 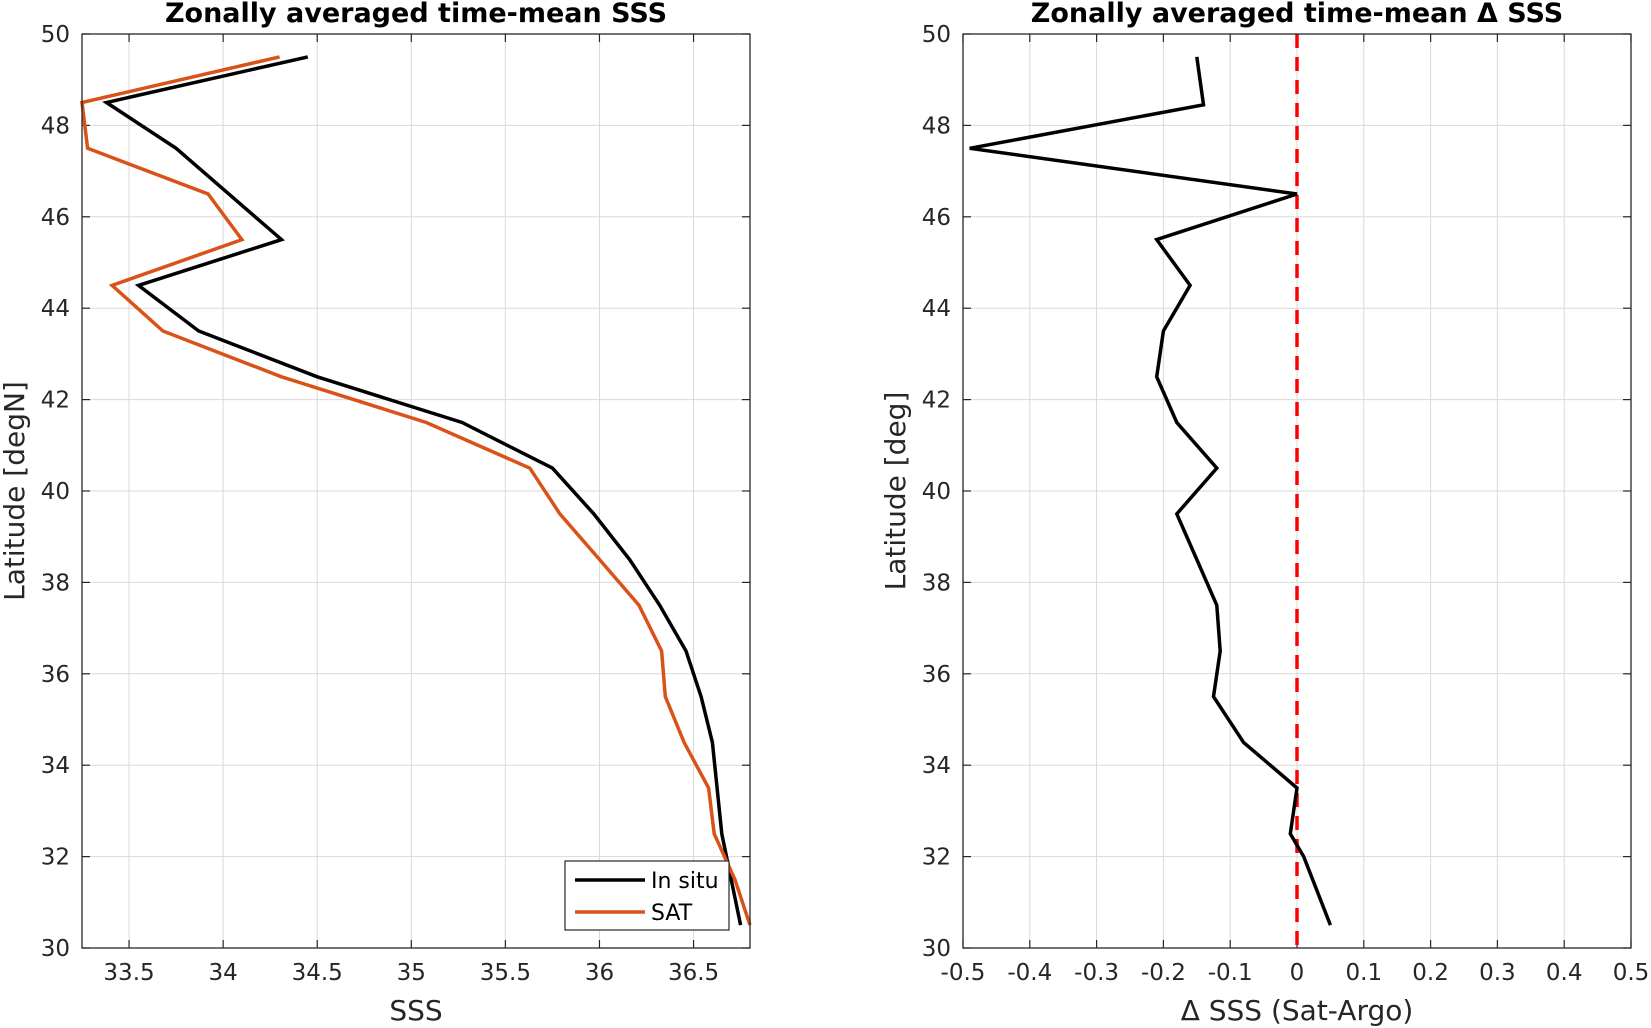 What do you see at coordinates (15, 491) in the screenshot?
I see `y-axis-label: Latitude [degN]` at bounding box center [15, 491].